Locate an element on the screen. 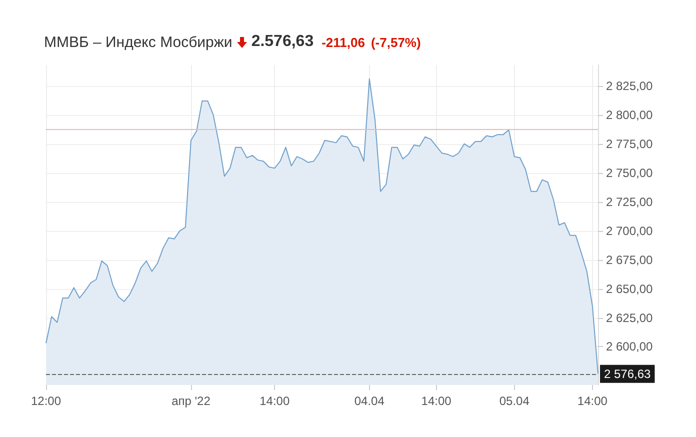  y-tick-label: 2 650,00 is located at coordinates (630, 289).